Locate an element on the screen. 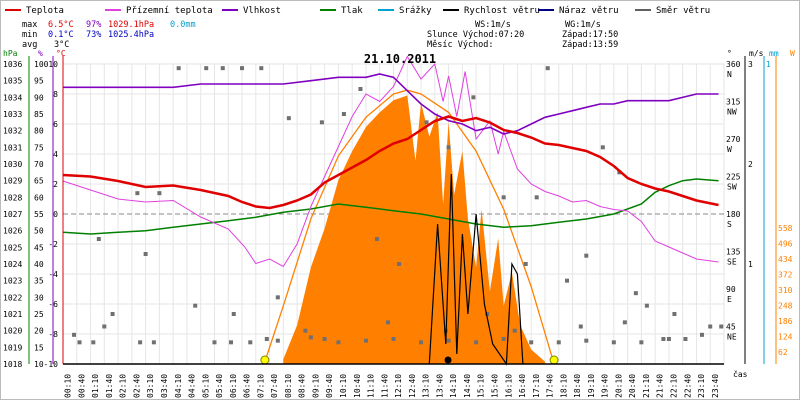 This screenshot has width=800, height=404. sun-marker is located at coordinates (554, 360).